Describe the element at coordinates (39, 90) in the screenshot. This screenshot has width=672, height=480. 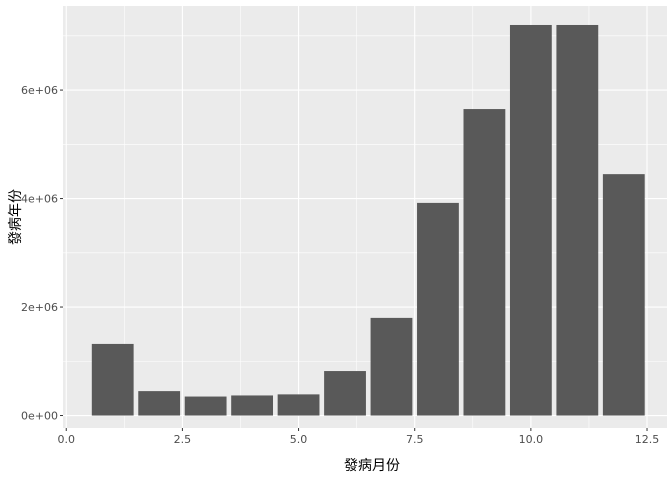
I see `y-tick-label: 6e+06` at that location.